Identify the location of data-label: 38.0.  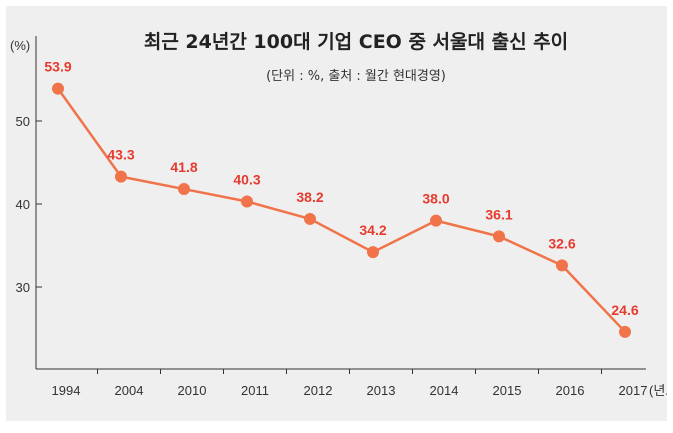
(435, 199).